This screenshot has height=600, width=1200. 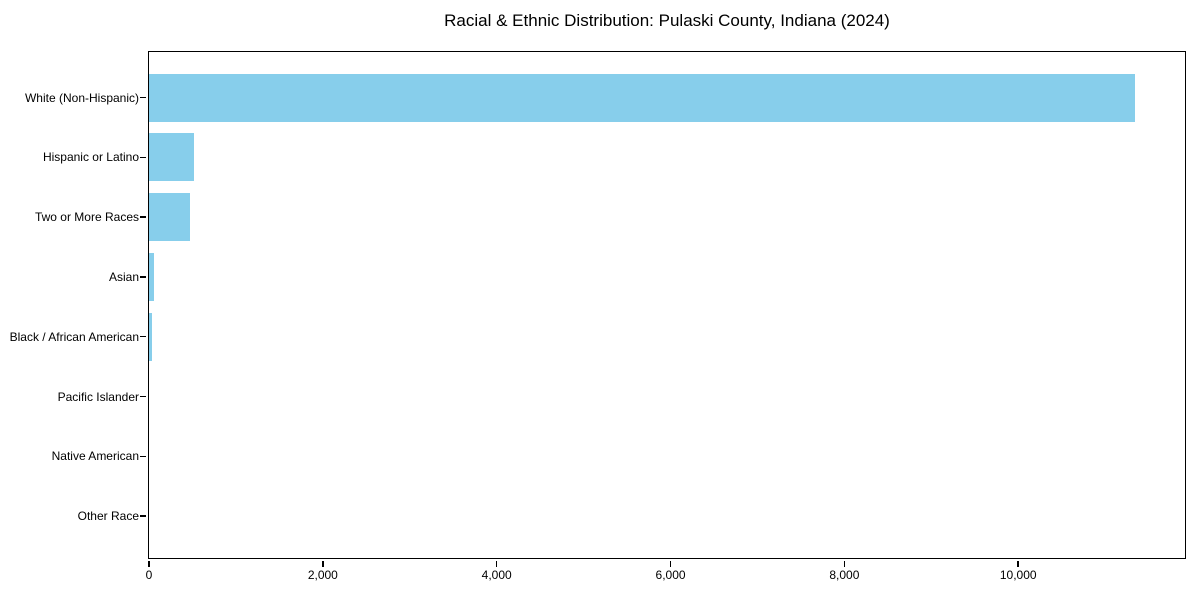 What do you see at coordinates (496, 575) in the screenshot?
I see `x-tick-label: 4,000` at bounding box center [496, 575].